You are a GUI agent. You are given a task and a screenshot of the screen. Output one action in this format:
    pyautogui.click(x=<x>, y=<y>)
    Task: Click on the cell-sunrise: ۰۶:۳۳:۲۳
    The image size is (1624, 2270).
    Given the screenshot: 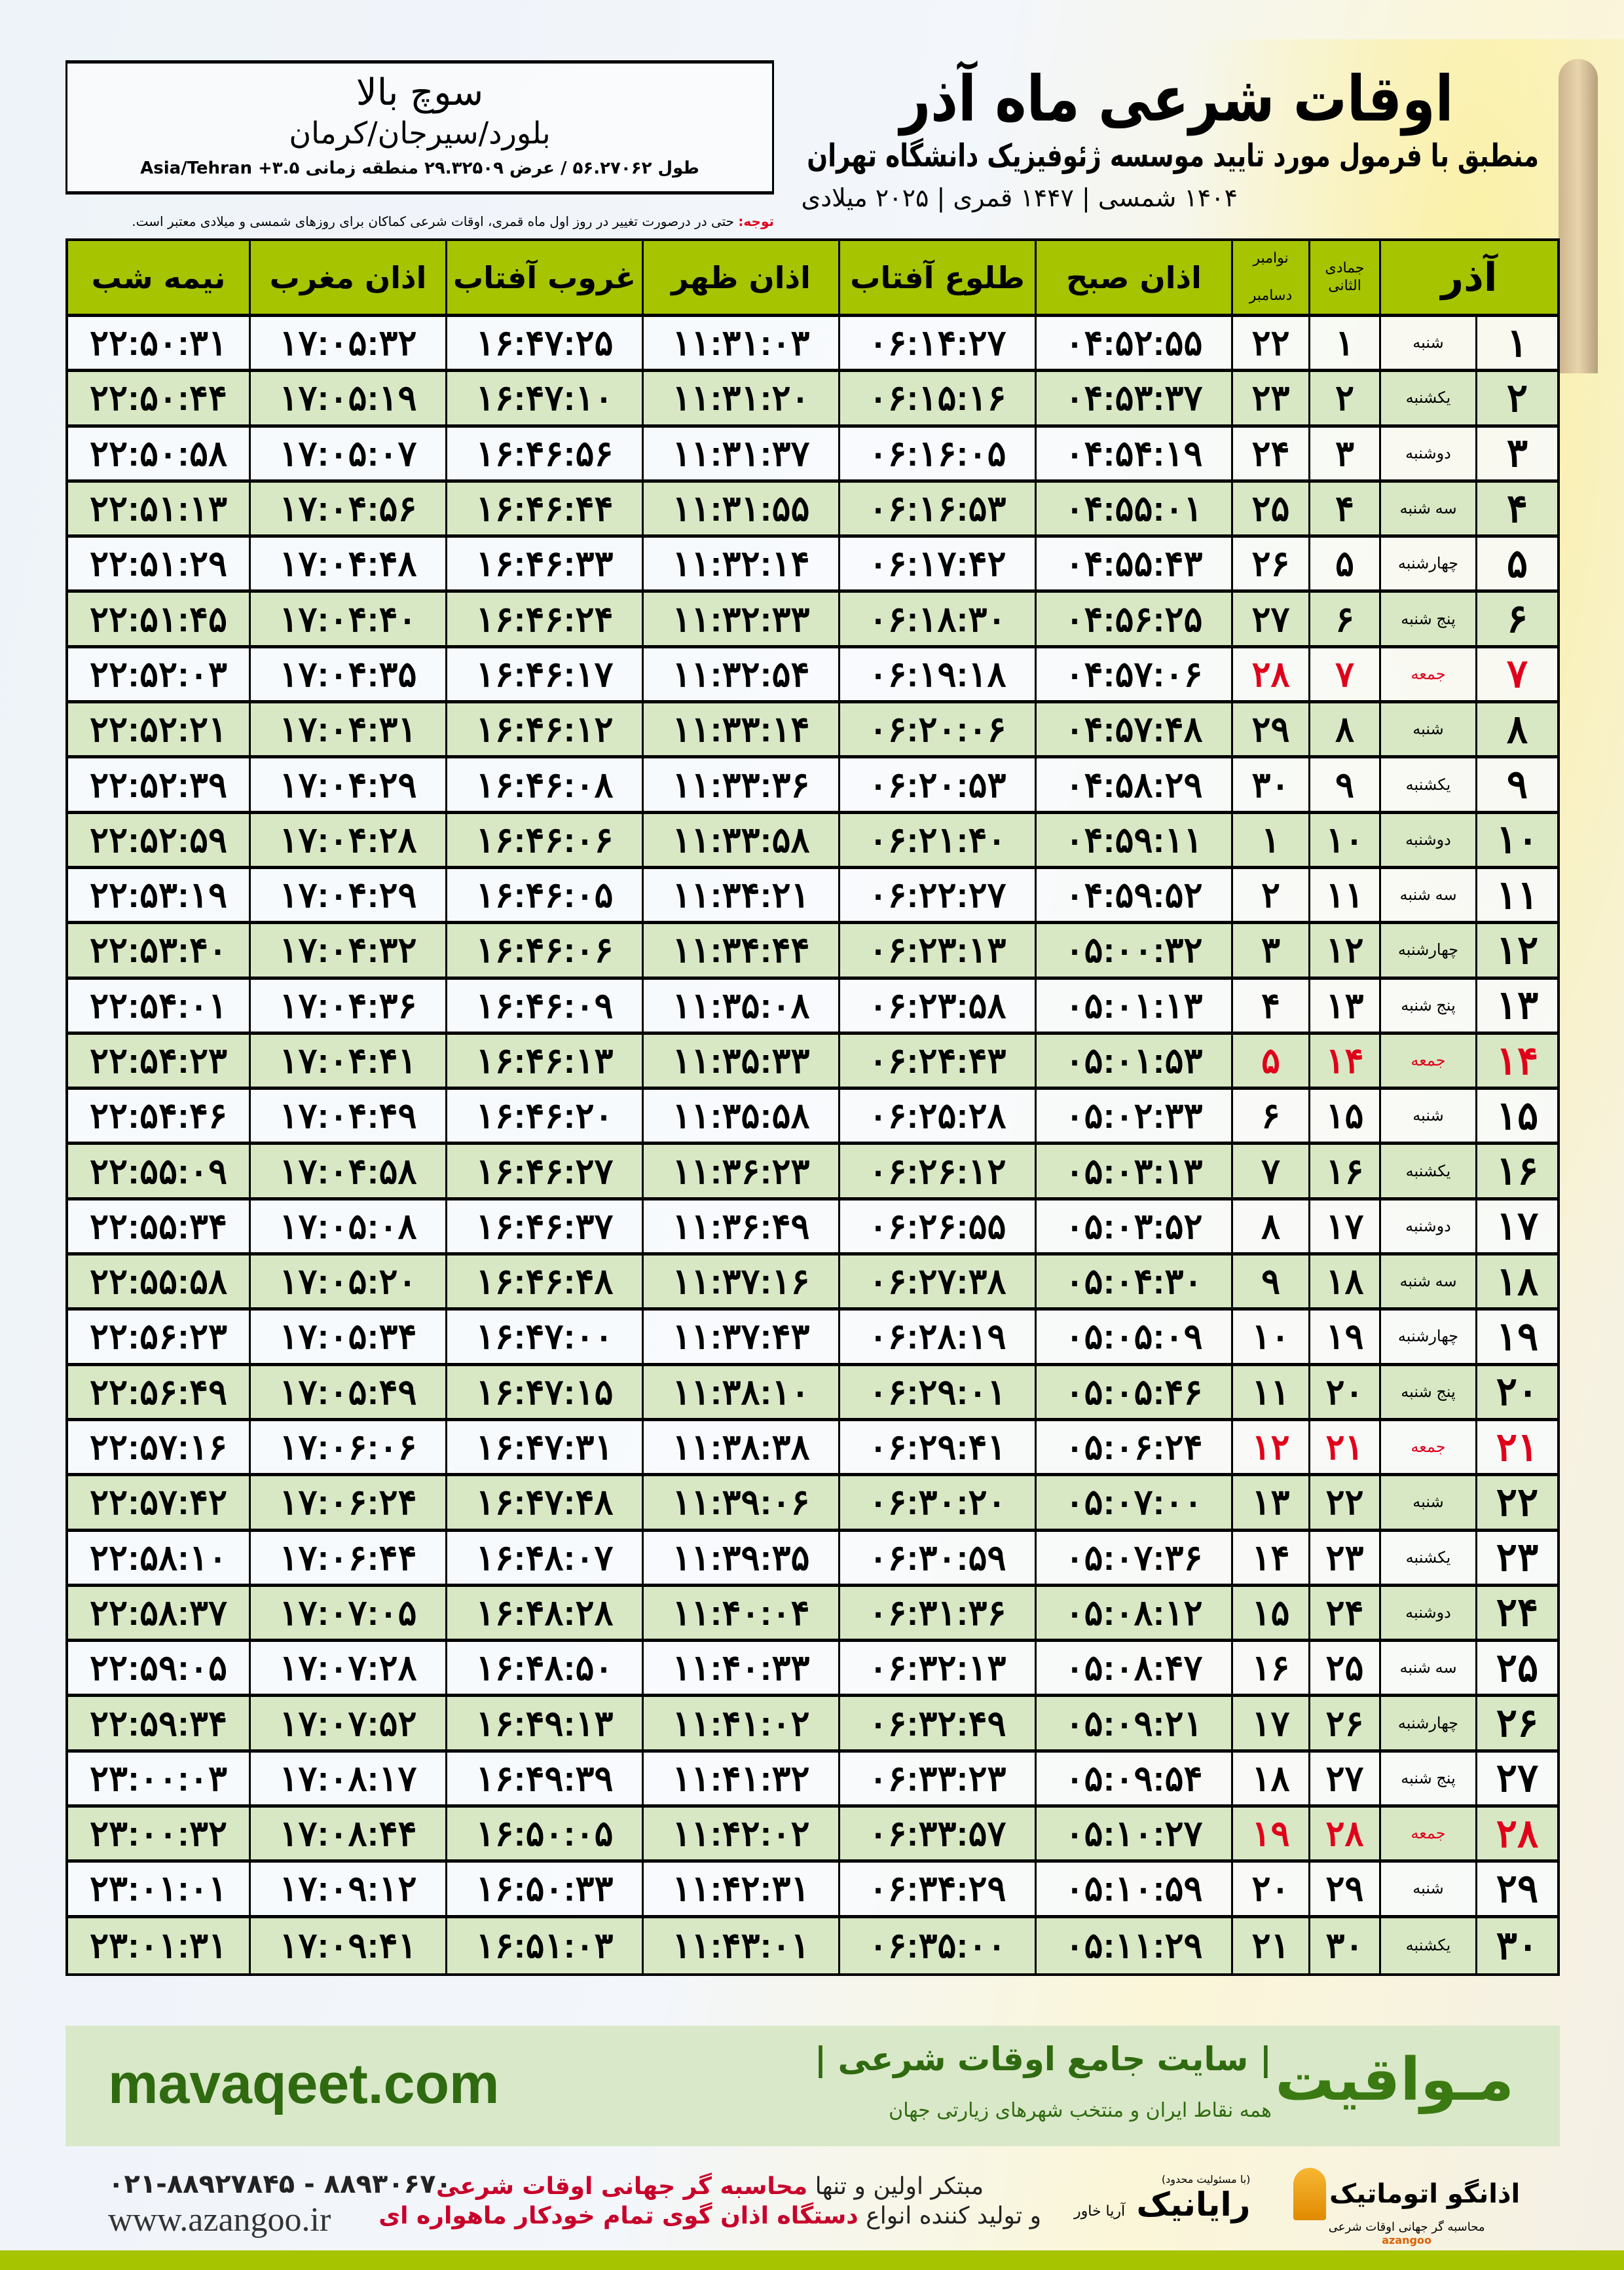 What is the action you would take?
    pyautogui.click(x=936, y=1778)
    